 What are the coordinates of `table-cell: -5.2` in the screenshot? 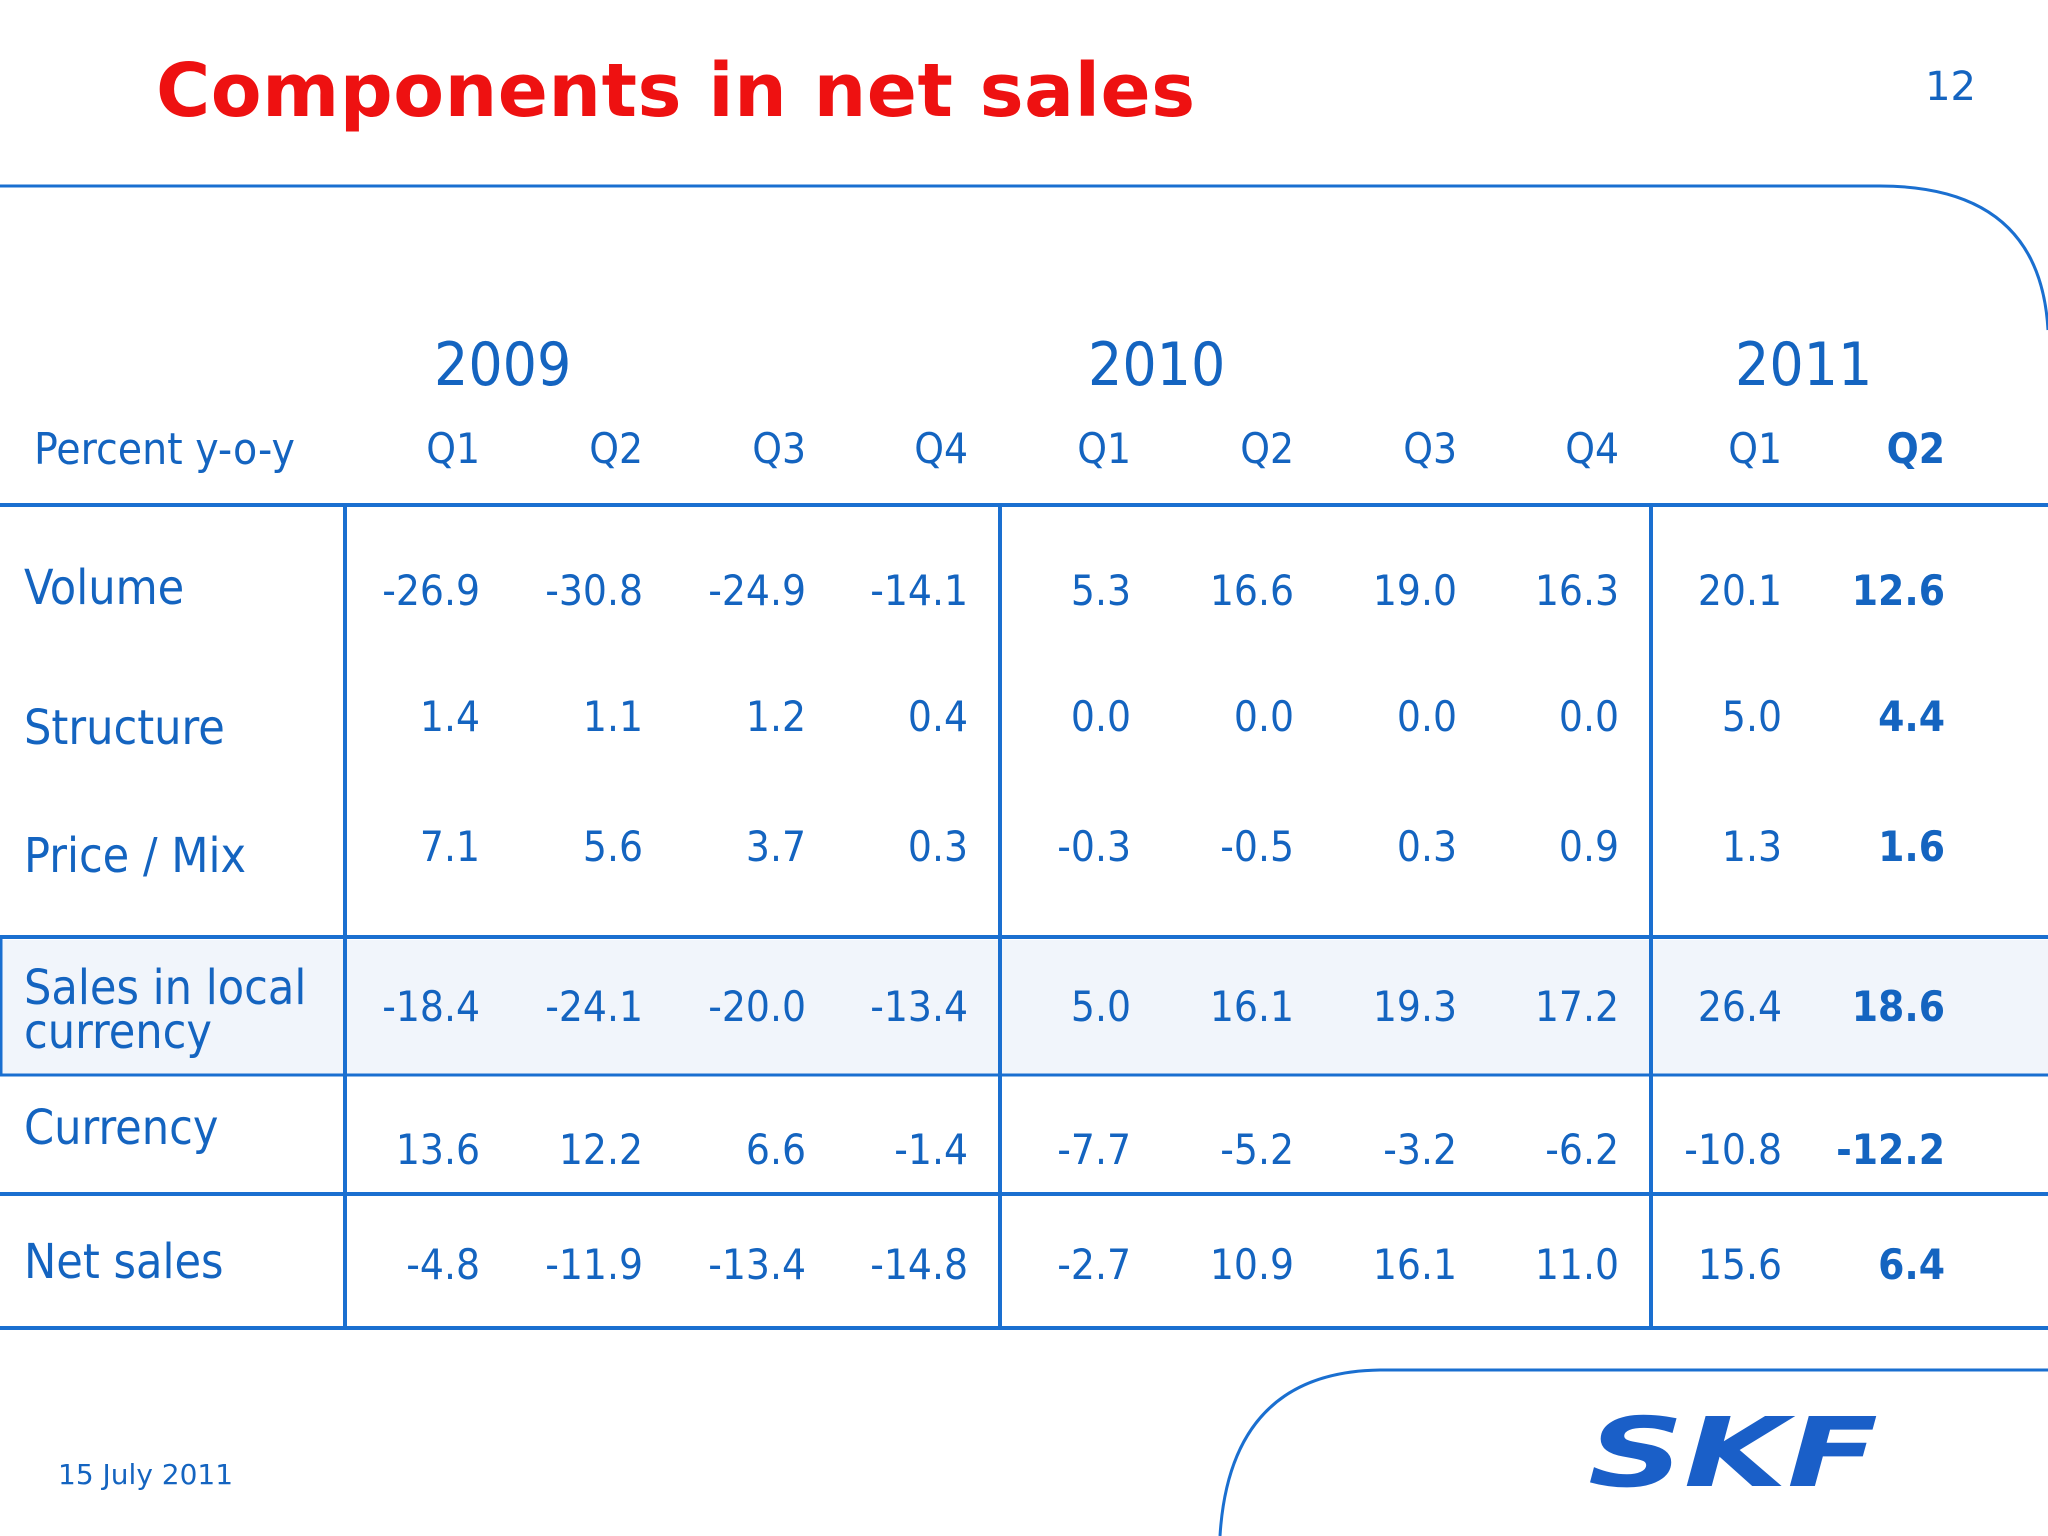 It's located at (1257, 1149).